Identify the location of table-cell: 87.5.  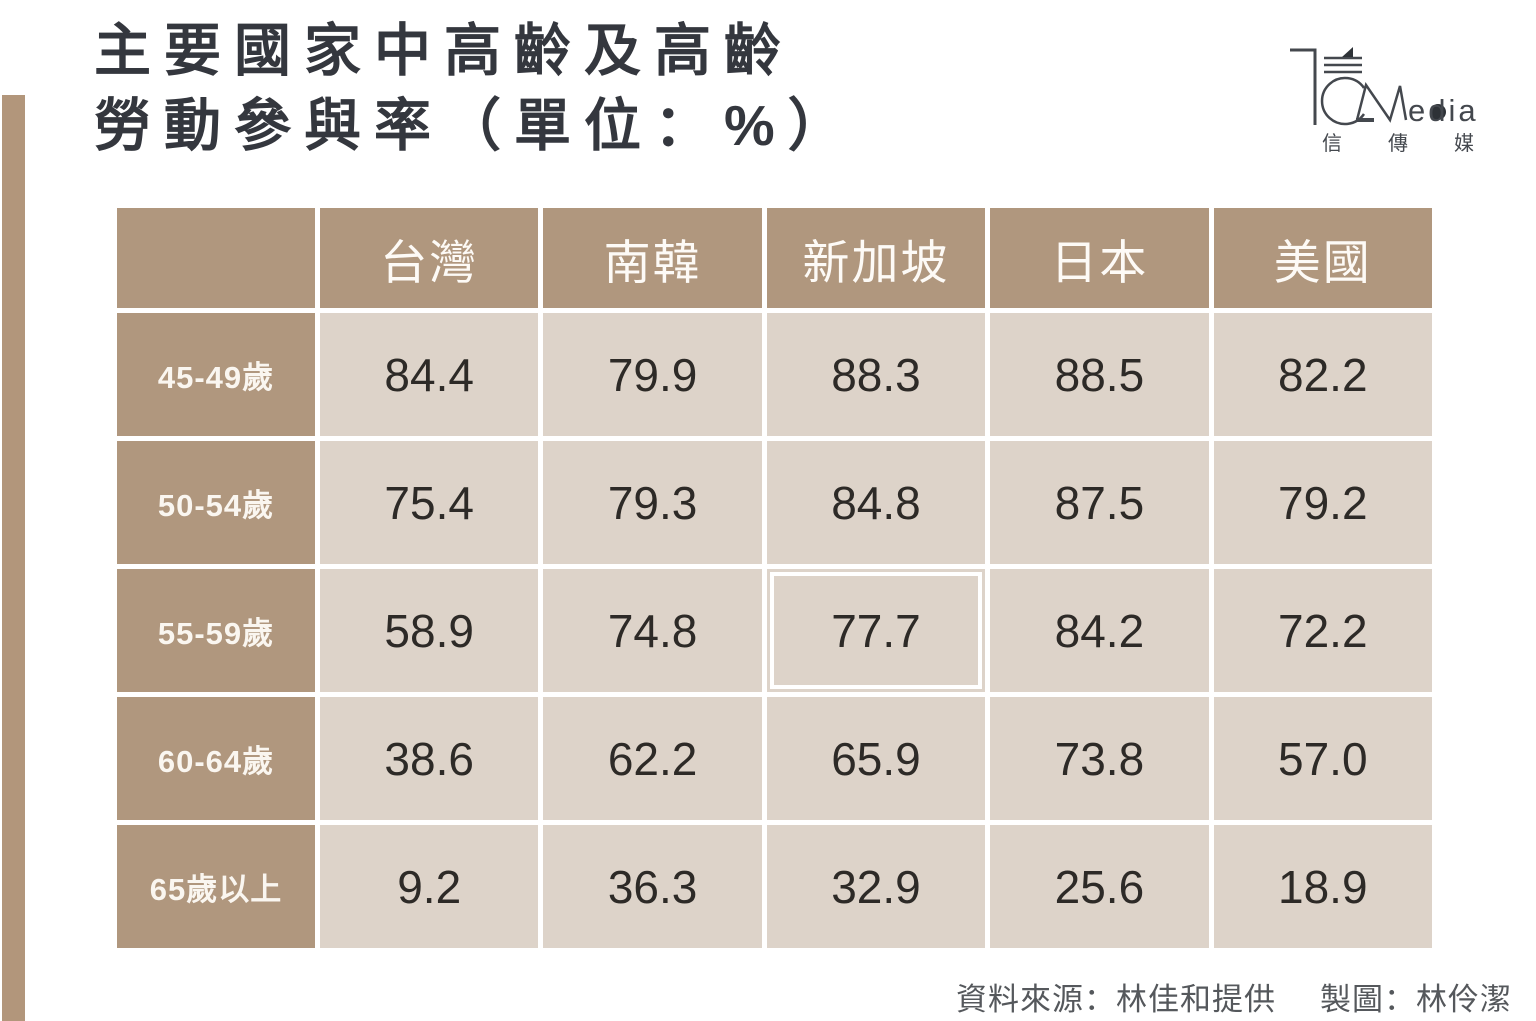
(1099, 502).